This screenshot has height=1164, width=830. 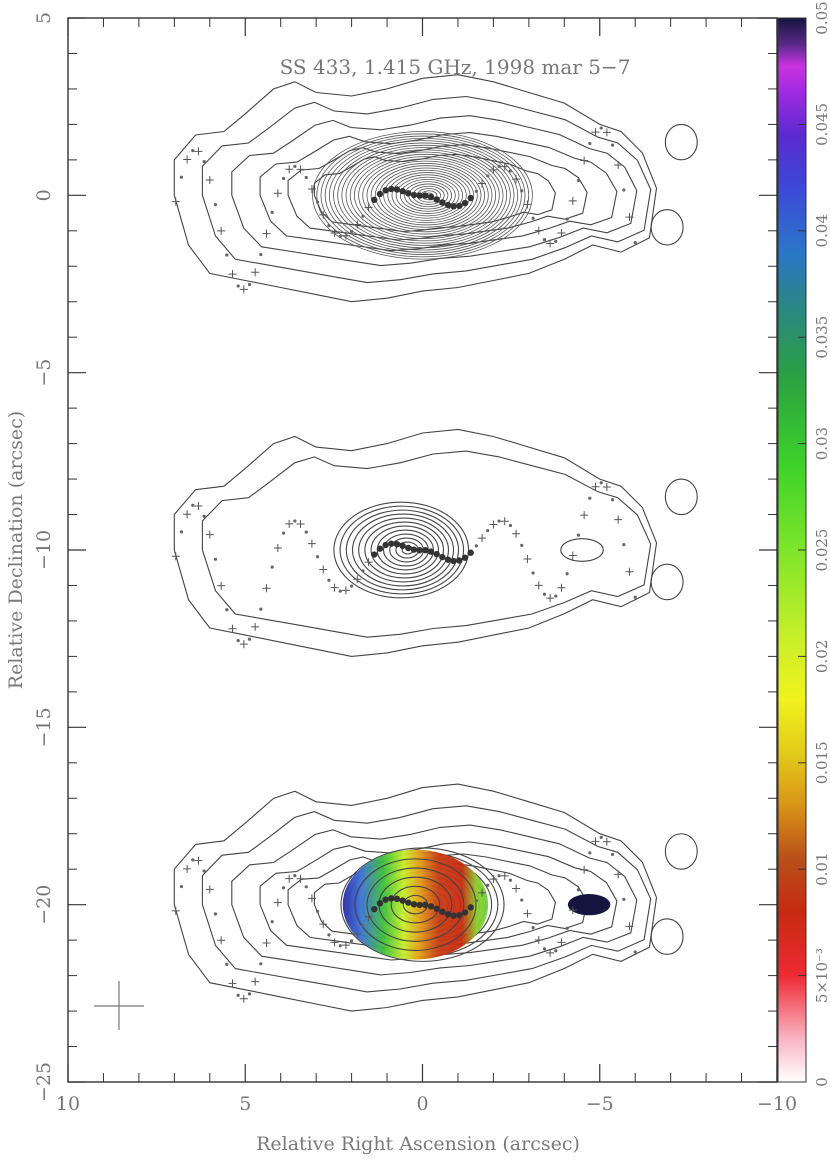 What do you see at coordinates (821, 868) in the screenshot?
I see `colorbar-tick-label: 0.01` at bounding box center [821, 868].